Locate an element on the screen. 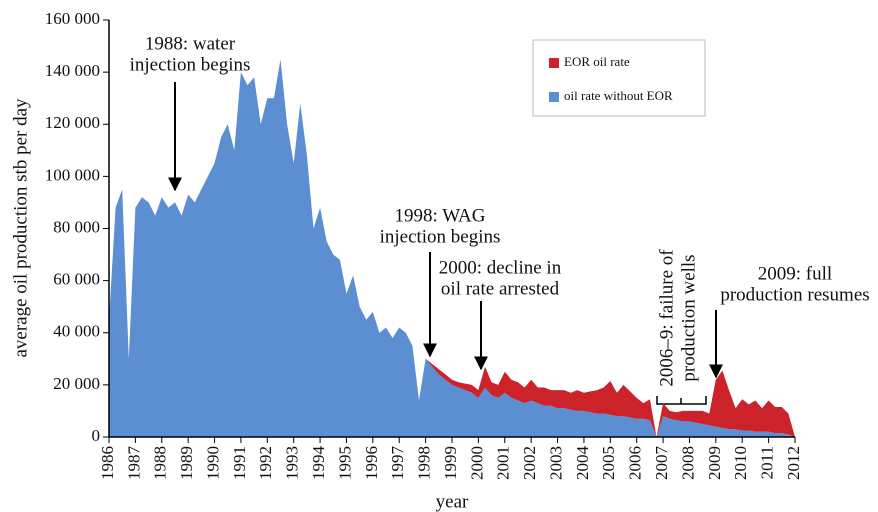 Image resolution: width=878 pixels, height=512 pixels. annotation: 2006–9: failure of is located at coordinates (666, 318).